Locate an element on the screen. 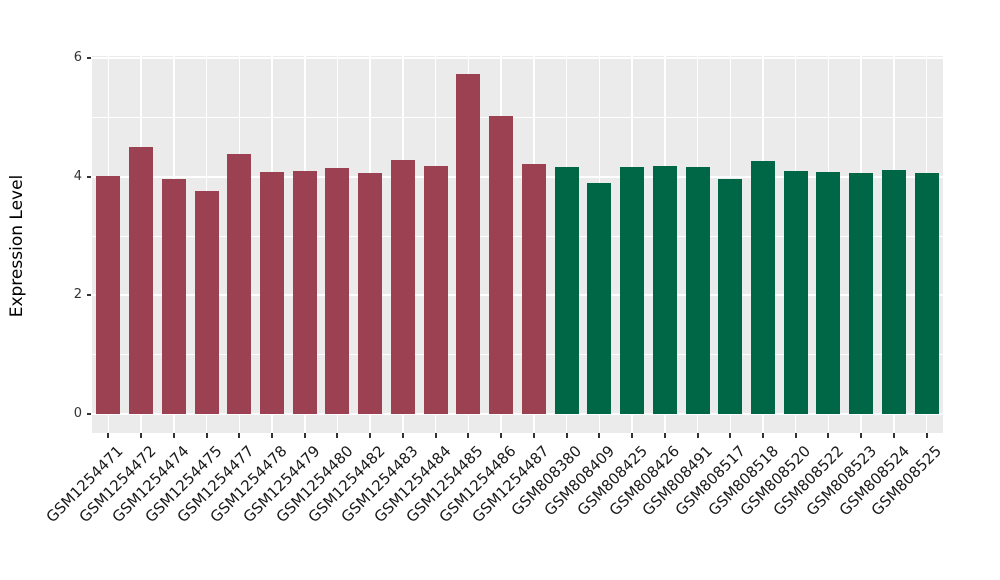 The height and width of the screenshot is (580, 1000). bar-GSM1254471 is located at coordinates (108, 294).